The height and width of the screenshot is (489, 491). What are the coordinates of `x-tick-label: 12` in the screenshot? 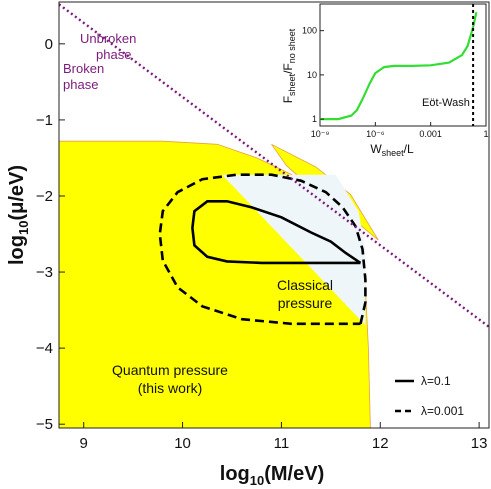 It's located at (380, 443).